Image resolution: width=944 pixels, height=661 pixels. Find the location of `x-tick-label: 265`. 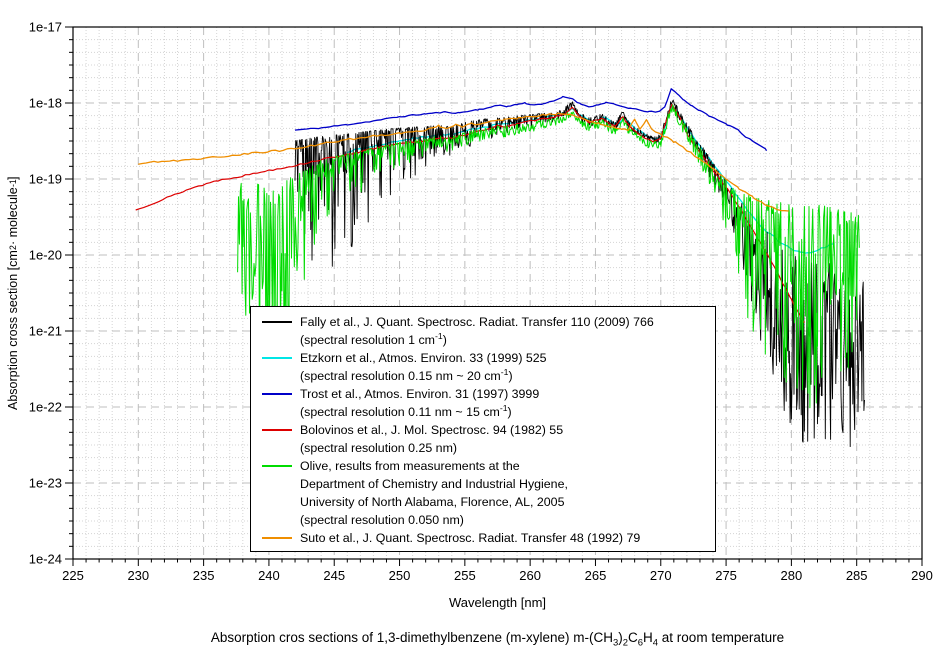

x-tick-label: 265 is located at coordinates (596, 575).